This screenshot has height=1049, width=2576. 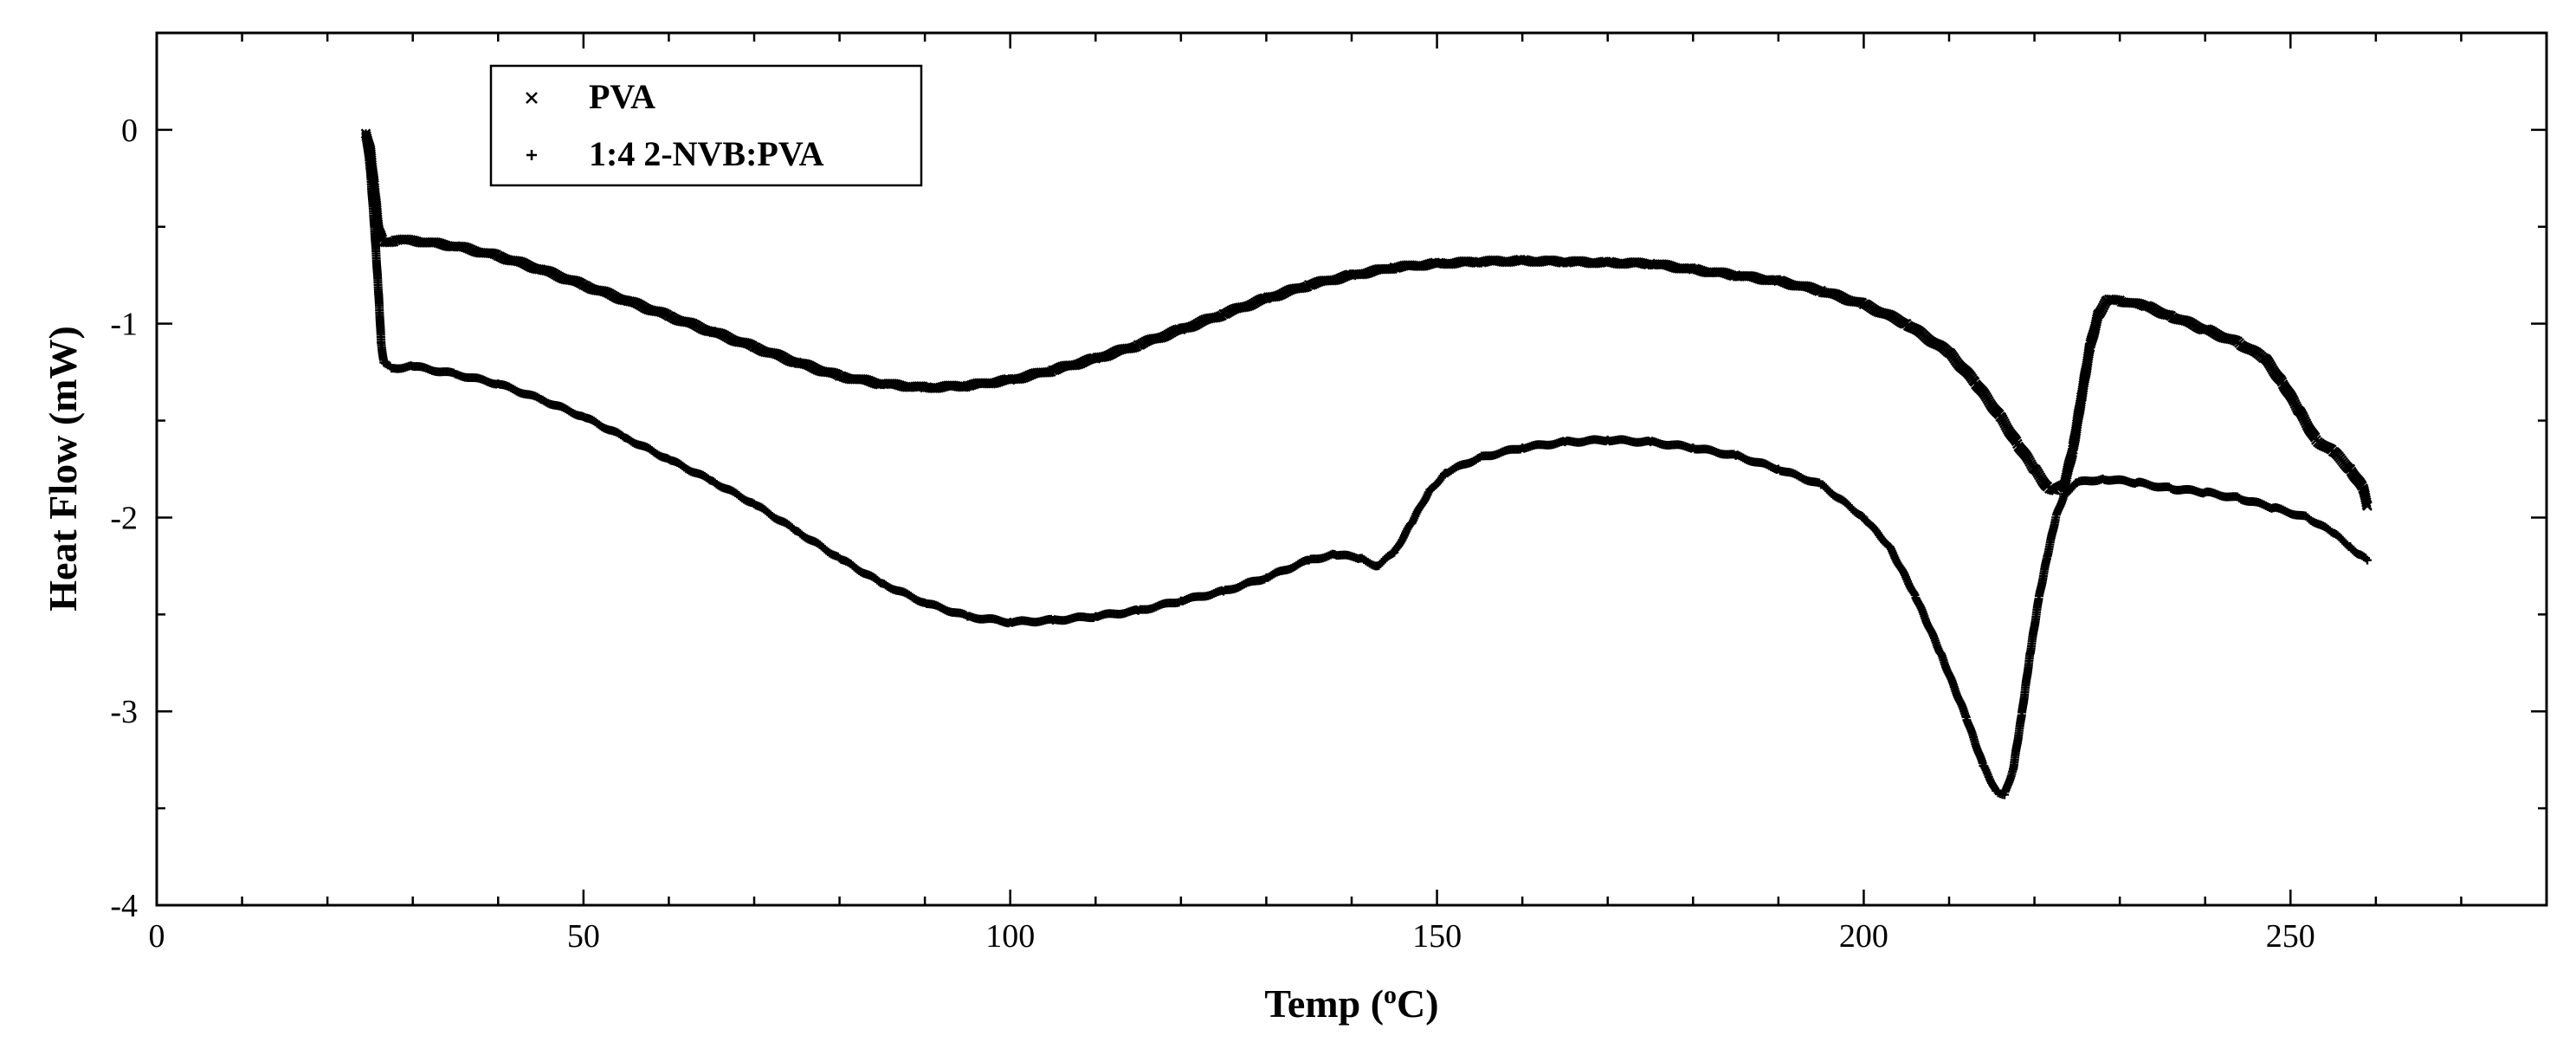 I want to click on legend-marker-nvb-pva, so click(x=531, y=155).